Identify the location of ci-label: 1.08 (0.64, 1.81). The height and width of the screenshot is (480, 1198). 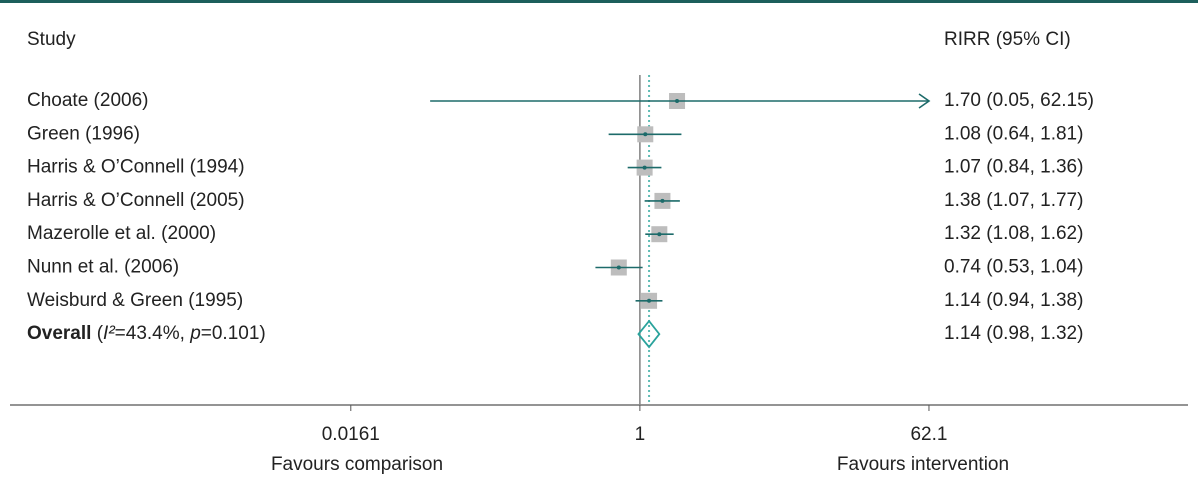
(1013, 133).